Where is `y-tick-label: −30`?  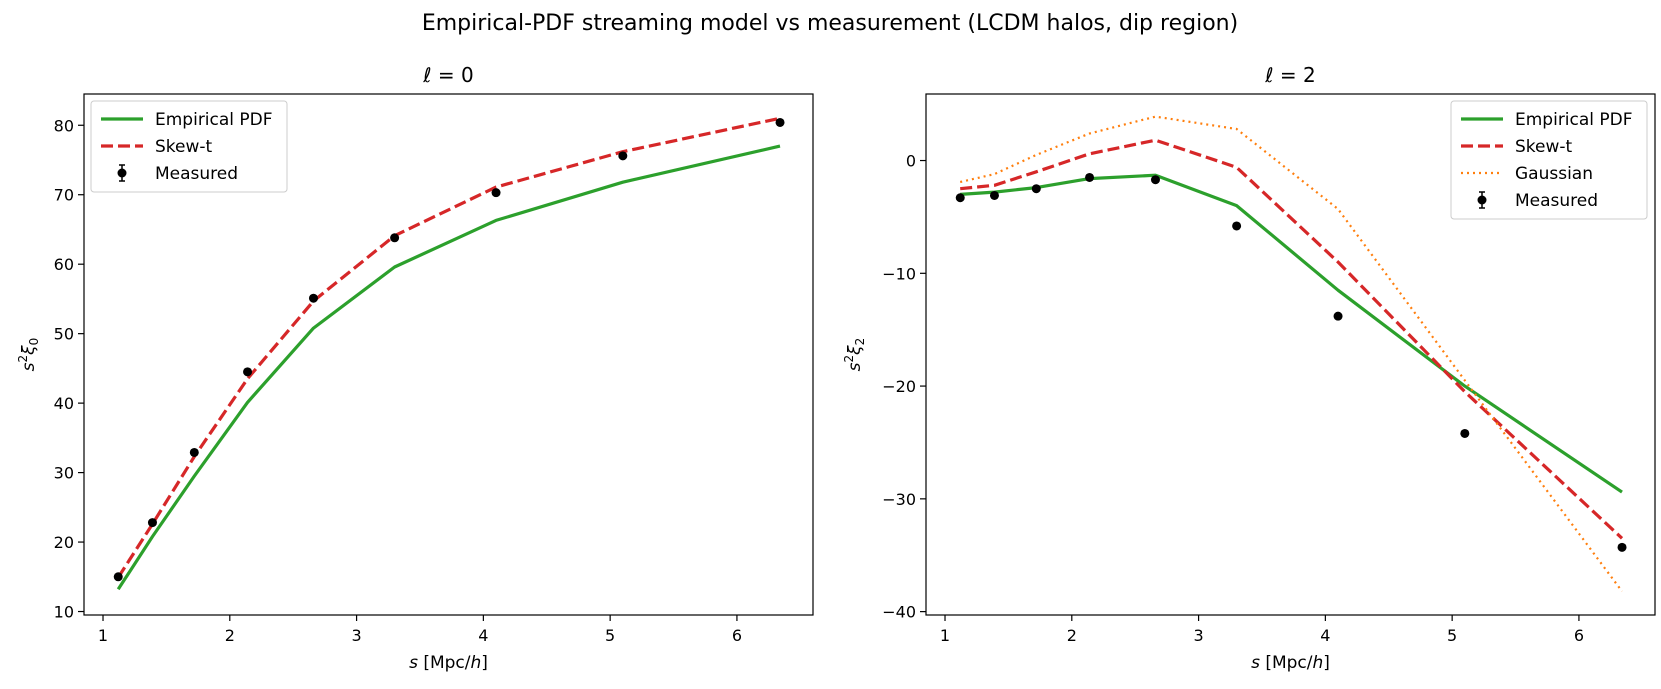
y-tick-label: −30 is located at coordinates (899, 499).